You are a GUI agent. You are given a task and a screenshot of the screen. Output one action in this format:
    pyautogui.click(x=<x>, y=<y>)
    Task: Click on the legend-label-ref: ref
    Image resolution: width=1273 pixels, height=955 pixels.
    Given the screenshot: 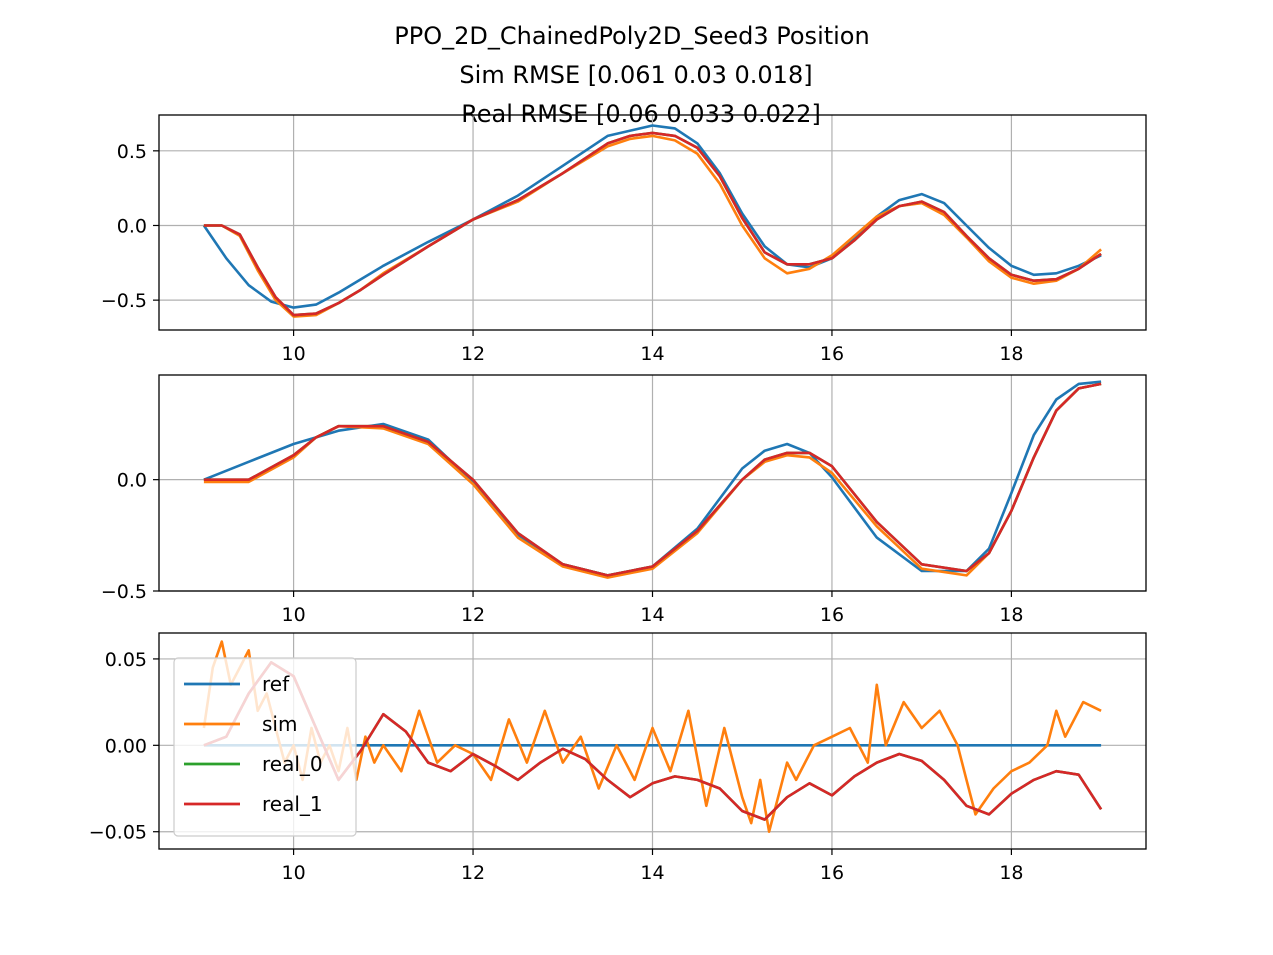 What is the action you would take?
    pyautogui.click(x=276, y=684)
    